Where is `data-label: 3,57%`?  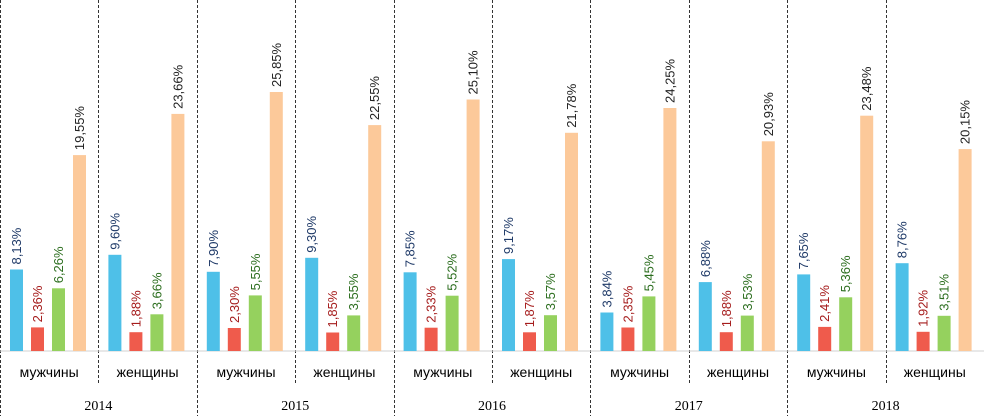
data-label: 3,57% is located at coordinates (550, 291).